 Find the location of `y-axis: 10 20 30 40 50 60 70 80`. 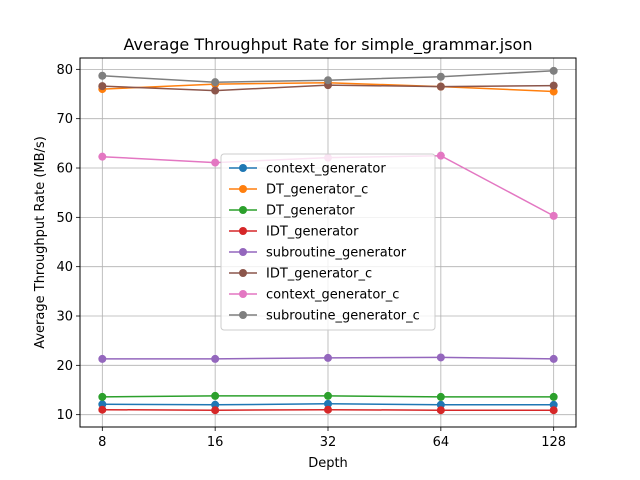

y-axis: 10 20 30 40 50 60 70 80 is located at coordinates (68, 243).